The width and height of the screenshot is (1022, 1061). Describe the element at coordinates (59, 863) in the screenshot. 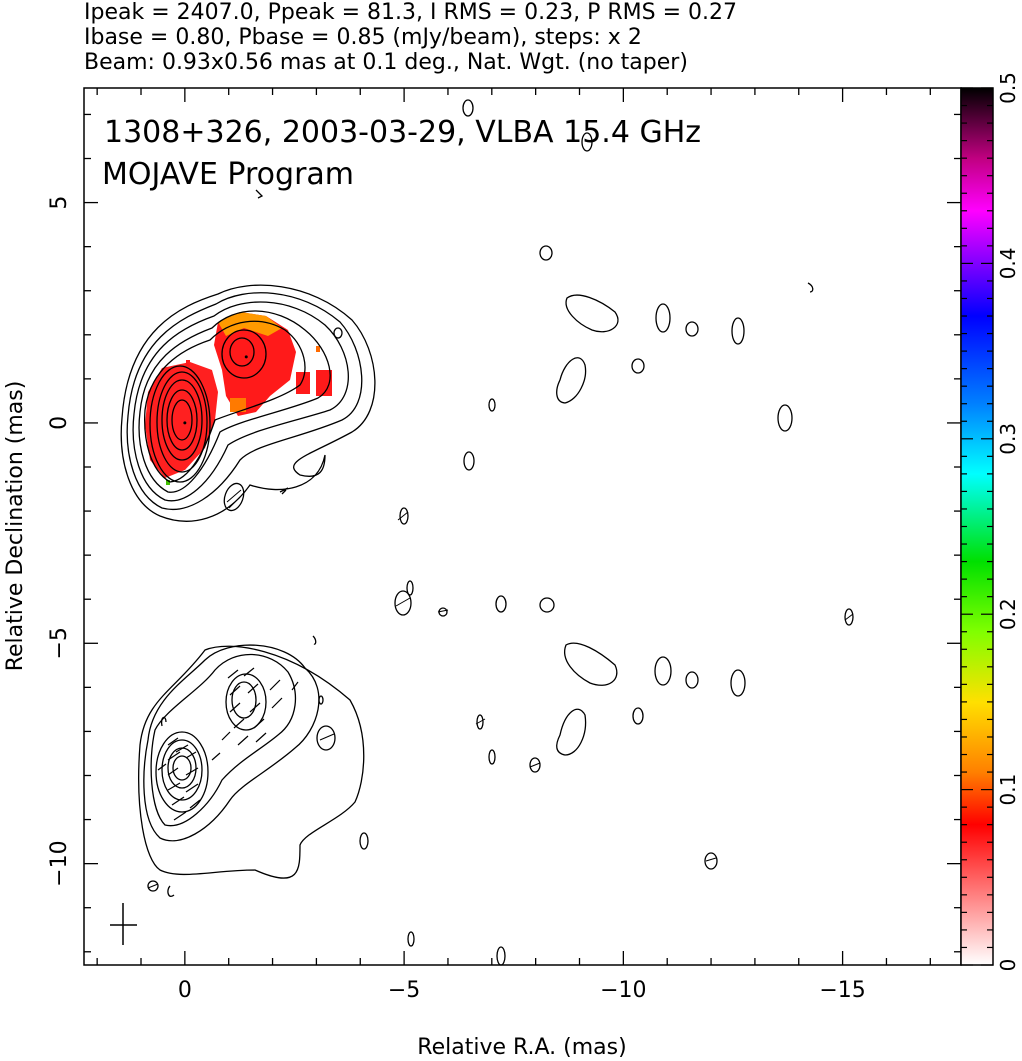

I see `y-tick-label: −10` at that location.